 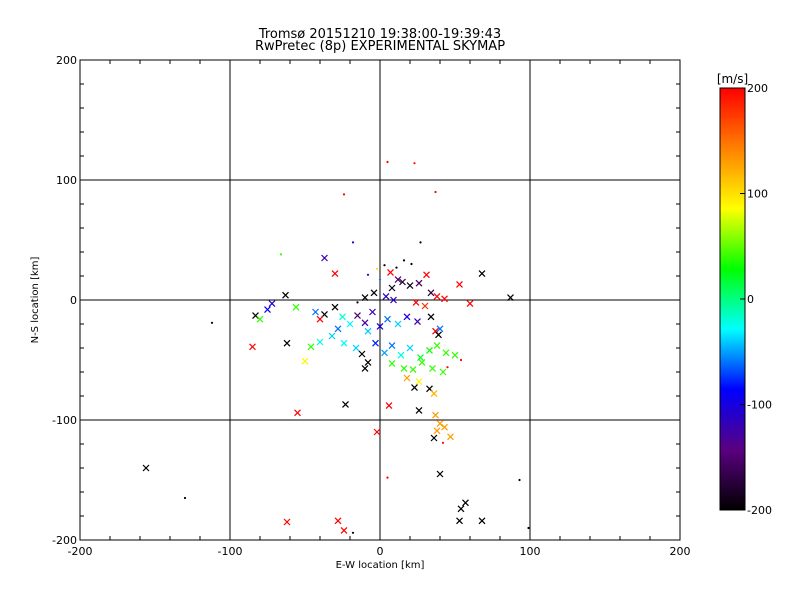 I want to click on colorbar-tick-label: 200, so click(x=757, y=88).